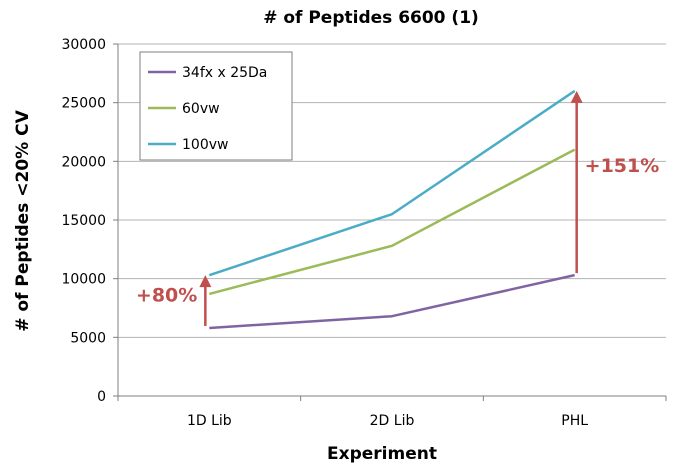 This screenshot has height=465, width=675. Describe the element at coordinates (166, 296) in the screenshot. I see `annotation-label: +80%` at that location.